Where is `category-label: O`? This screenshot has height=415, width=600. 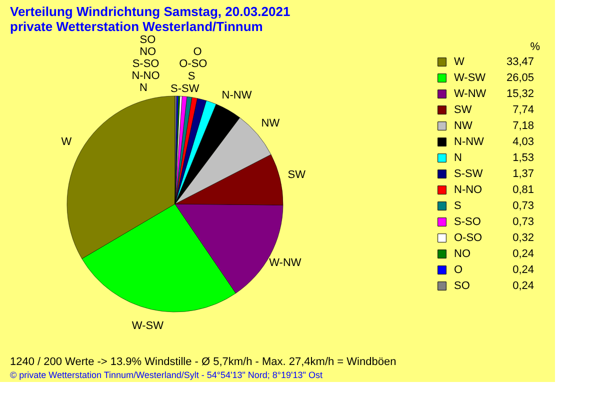
category-label: O is located at coordinates (197, 52).